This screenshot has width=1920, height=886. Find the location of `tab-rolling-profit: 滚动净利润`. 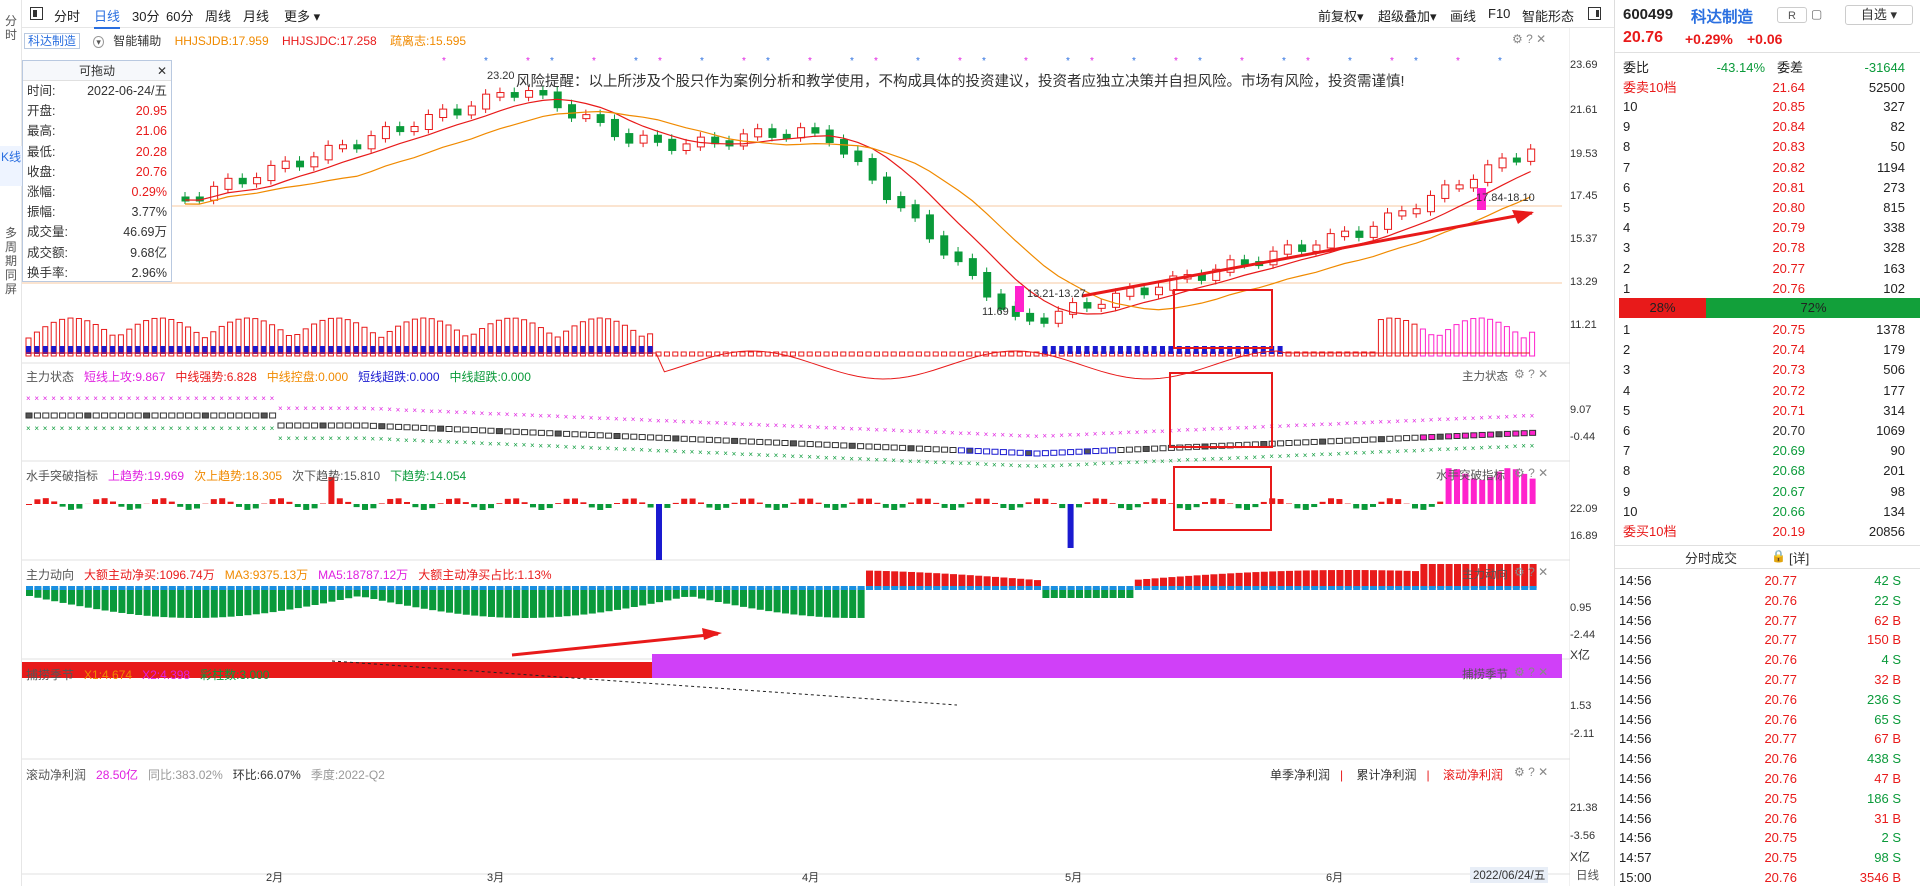

tab-rolling-profit: 滚动净利润 is located at coordinates (1472, 775).